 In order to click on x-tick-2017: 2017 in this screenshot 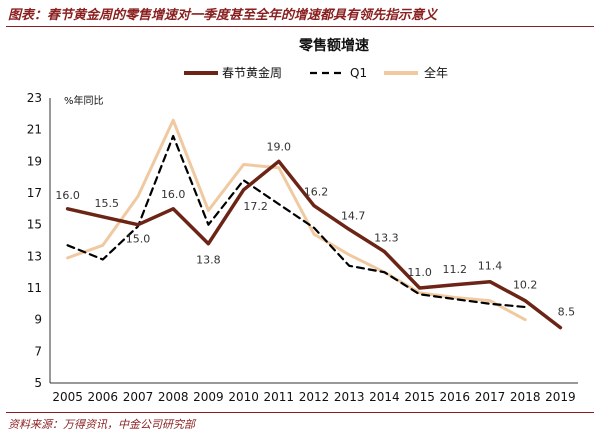, I will do `click(490, 397)`.